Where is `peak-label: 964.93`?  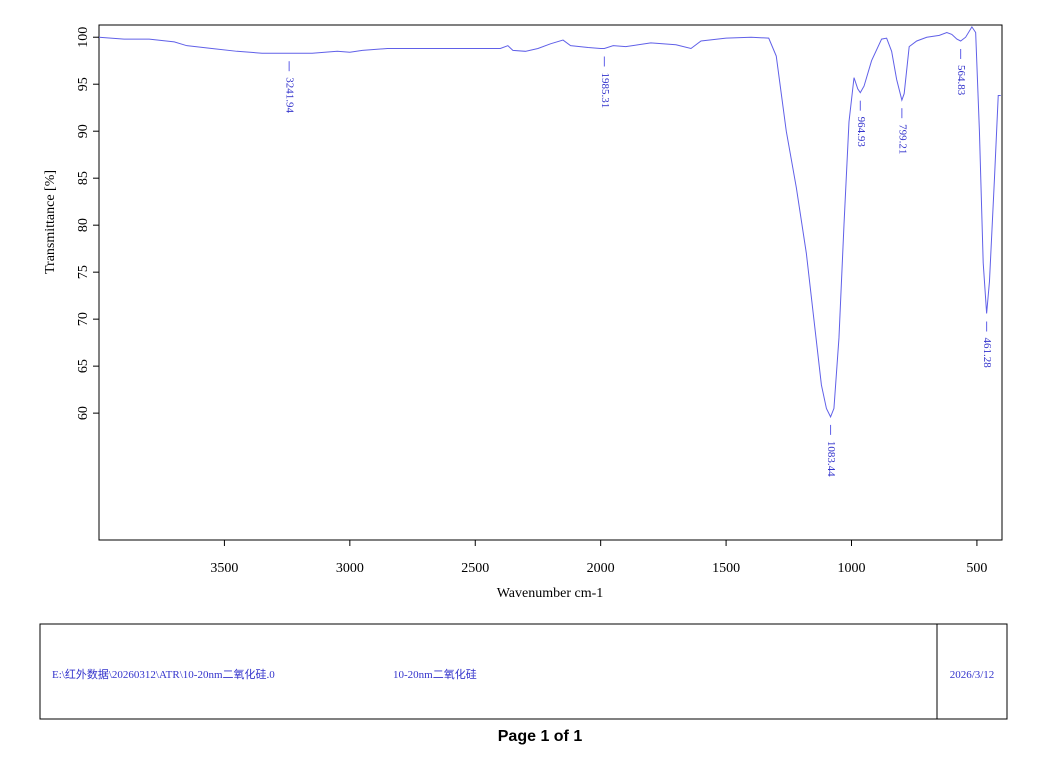
peak-label: 964.93 is located at coordinates (861, 132).